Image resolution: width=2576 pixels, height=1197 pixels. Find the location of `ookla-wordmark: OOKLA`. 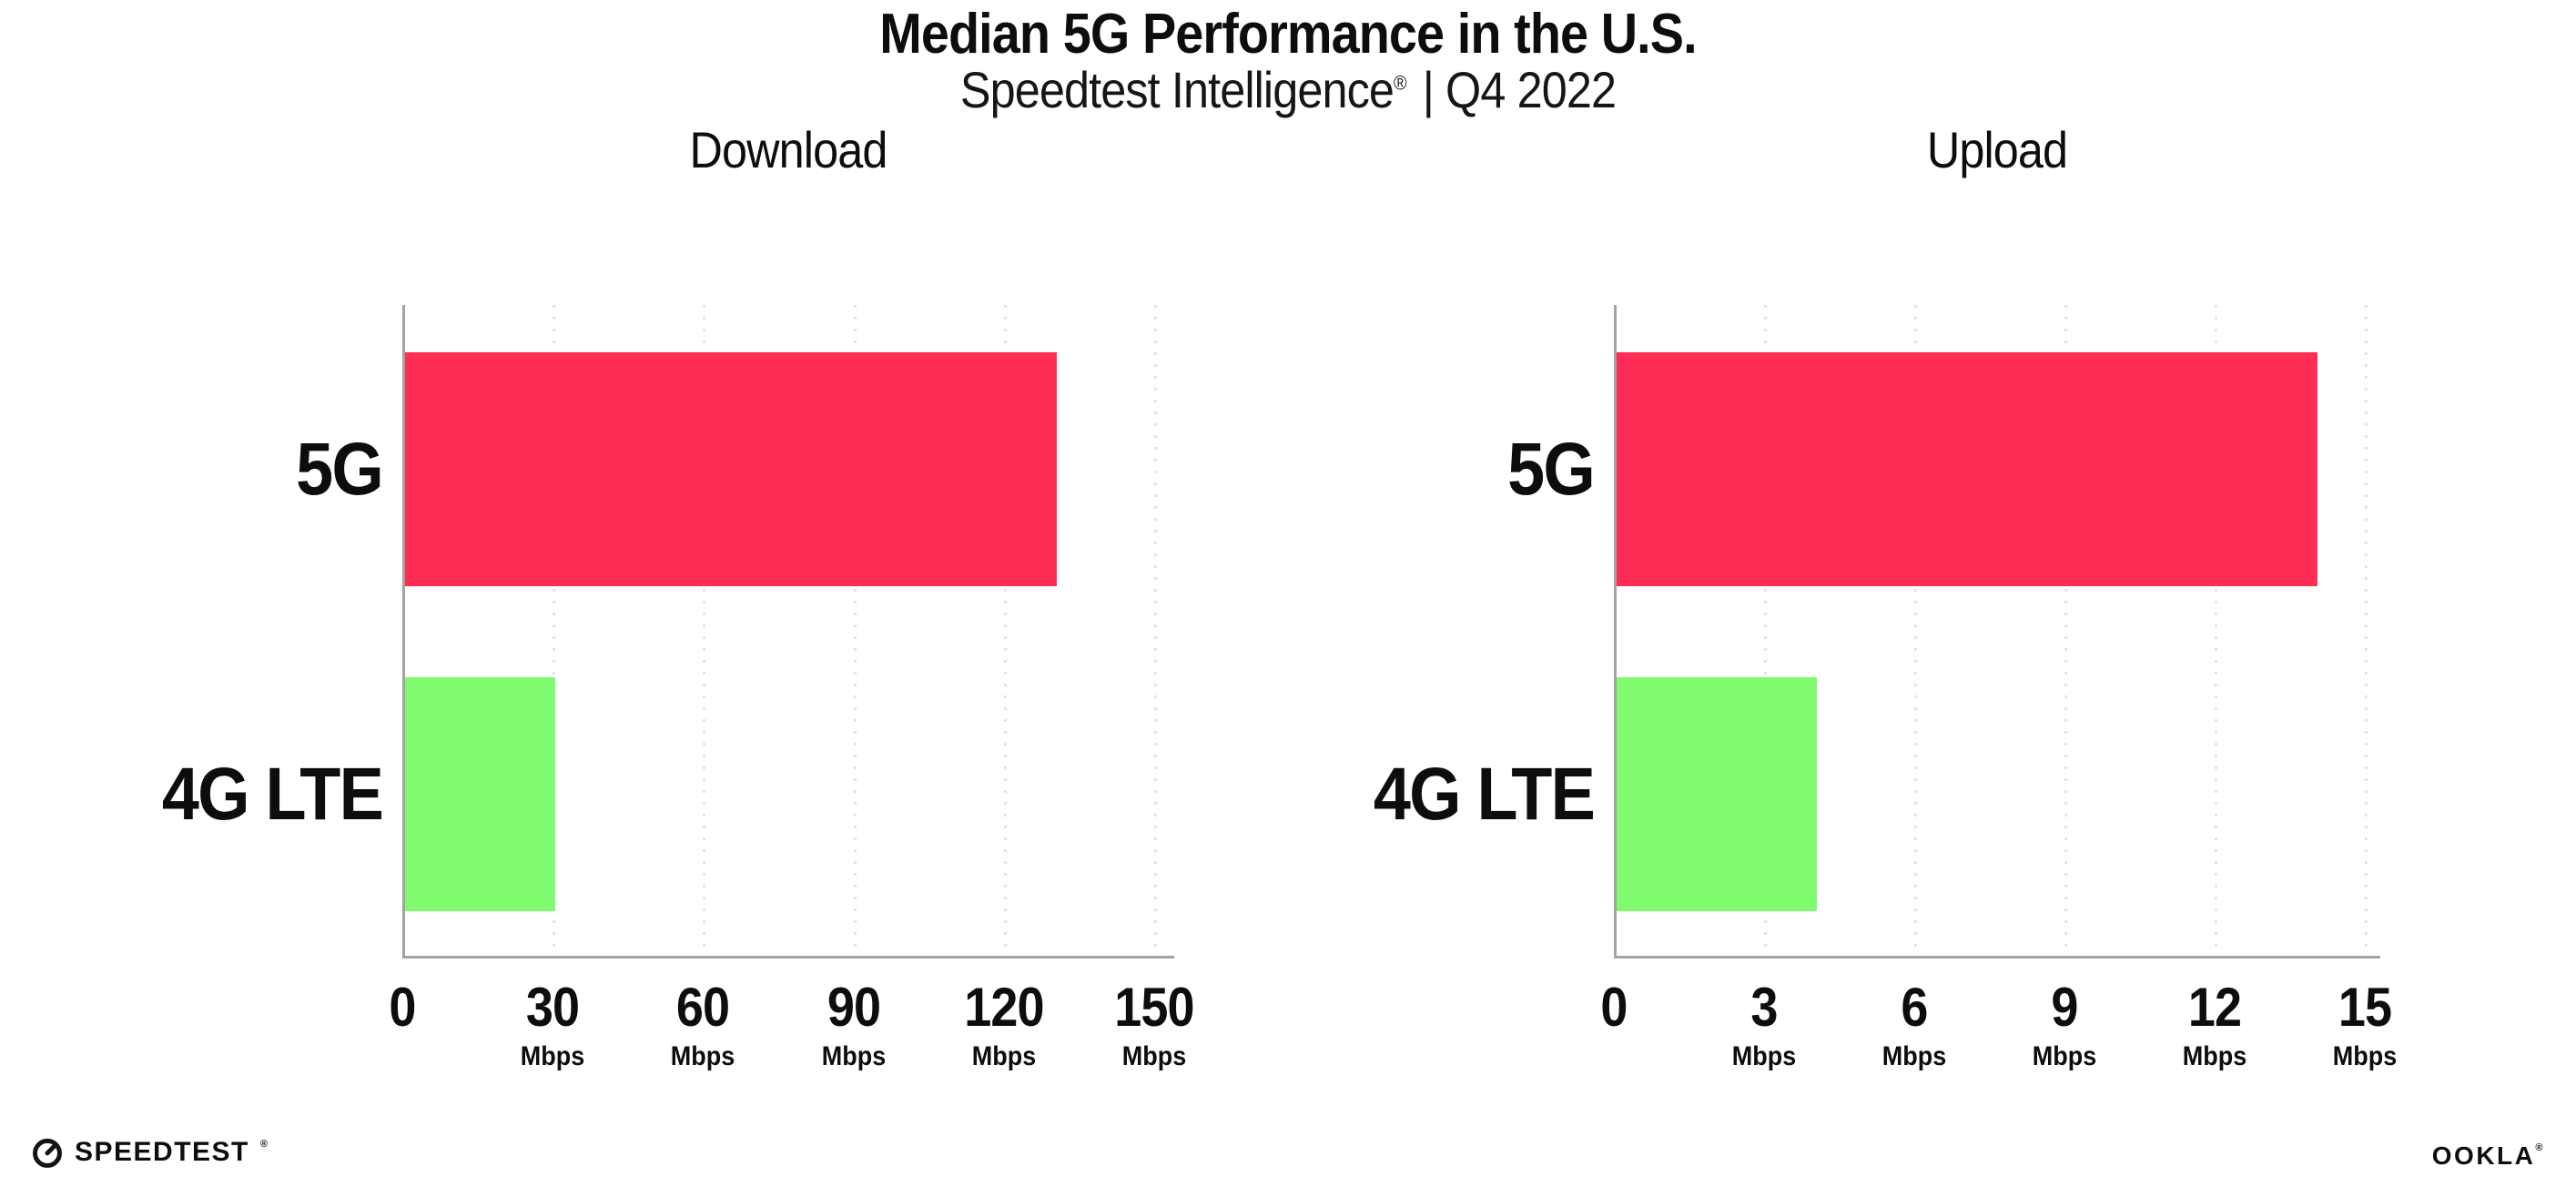

ookla-wordmark: OOKLA is located at coordinates (2483, 1156).